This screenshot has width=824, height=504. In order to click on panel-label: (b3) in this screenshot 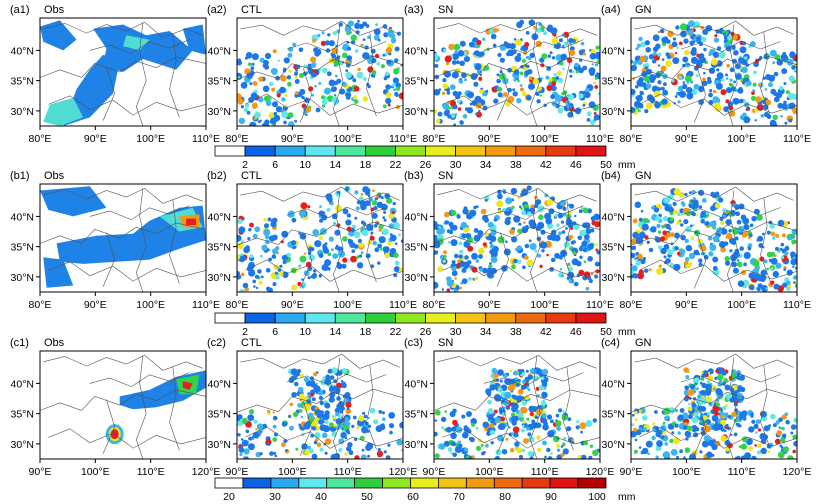, I will do `click(414, 176)`.